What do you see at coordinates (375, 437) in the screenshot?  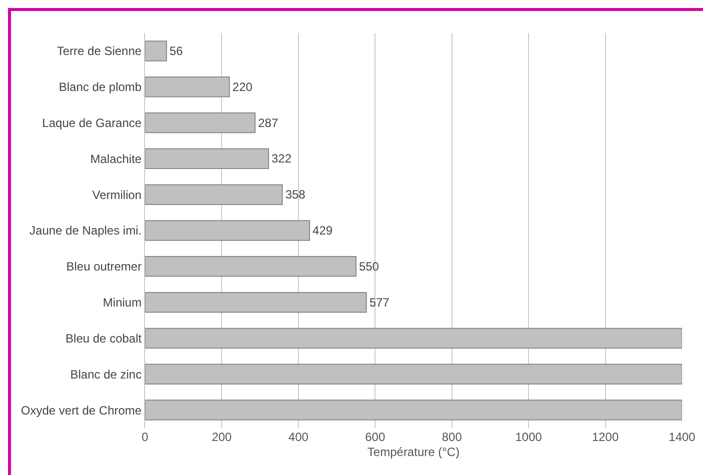 I see `x-tick-label: 600` at bounding box center [375, 437].